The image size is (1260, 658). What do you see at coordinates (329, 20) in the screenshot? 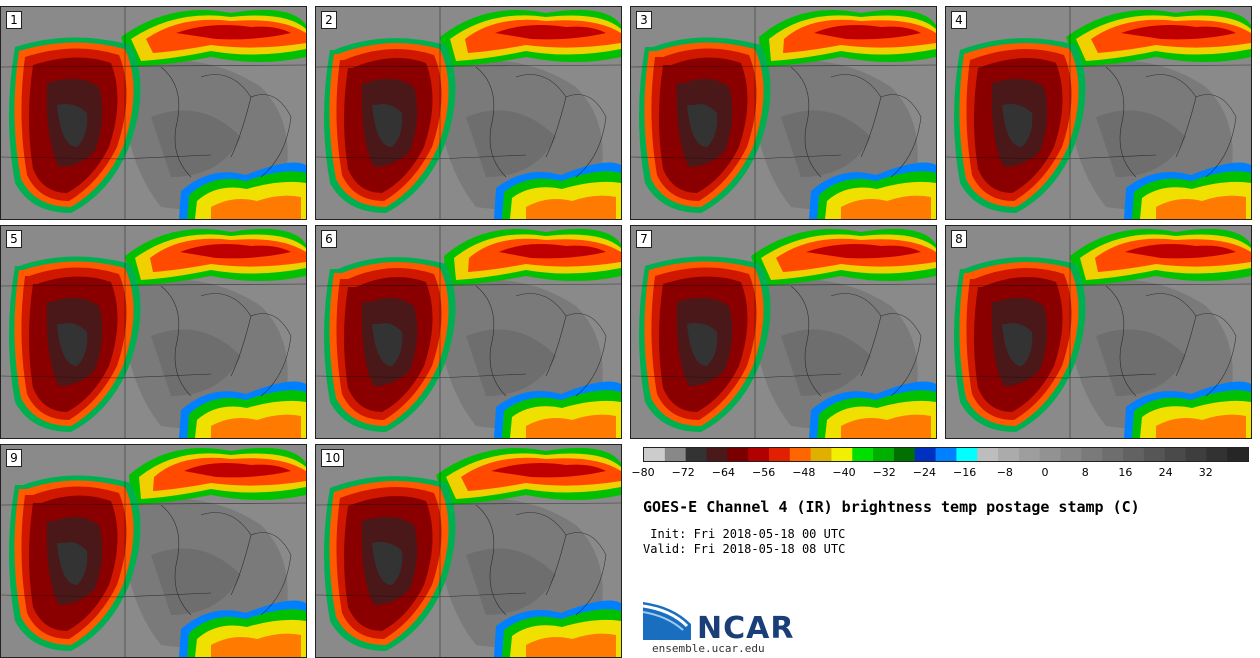
I see `panel-number: 2` at bounding box center [329, 20].